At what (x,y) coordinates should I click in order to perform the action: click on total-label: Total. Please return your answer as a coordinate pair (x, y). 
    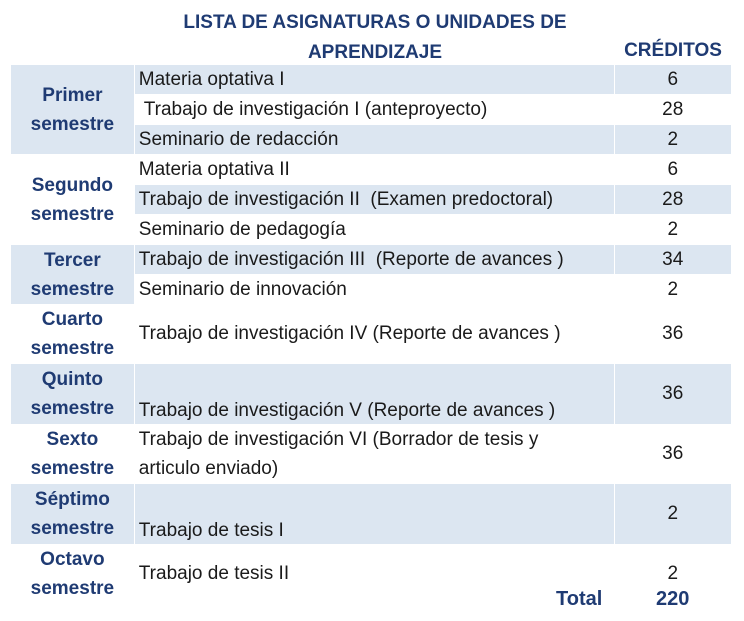
    Looking at the image, I should click on (579, 599).